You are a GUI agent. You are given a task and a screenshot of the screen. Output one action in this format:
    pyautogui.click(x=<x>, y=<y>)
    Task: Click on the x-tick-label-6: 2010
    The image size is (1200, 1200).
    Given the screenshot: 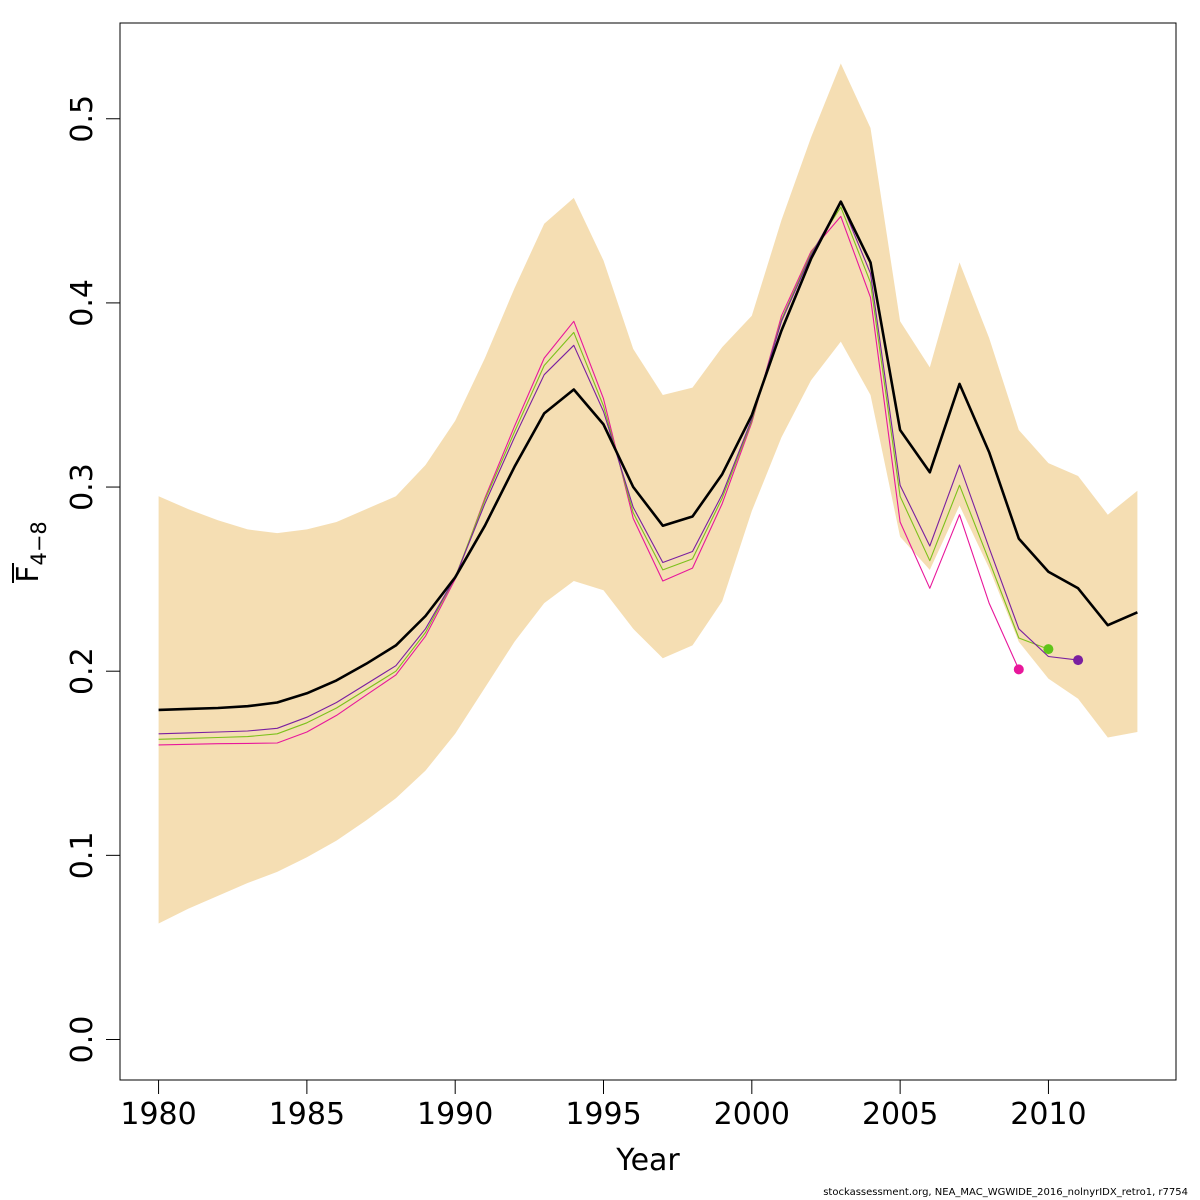 What is the action you would take?
    pyautogui.click(x=1048, y=1114)
    